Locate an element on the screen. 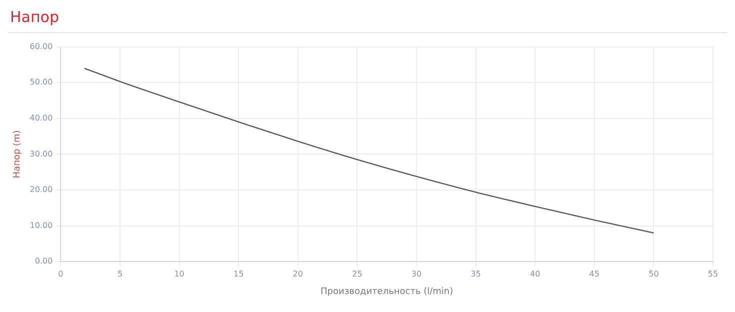 The image size is (735, 312). x-tick-label: 55 is located at coordinates (713, 273).